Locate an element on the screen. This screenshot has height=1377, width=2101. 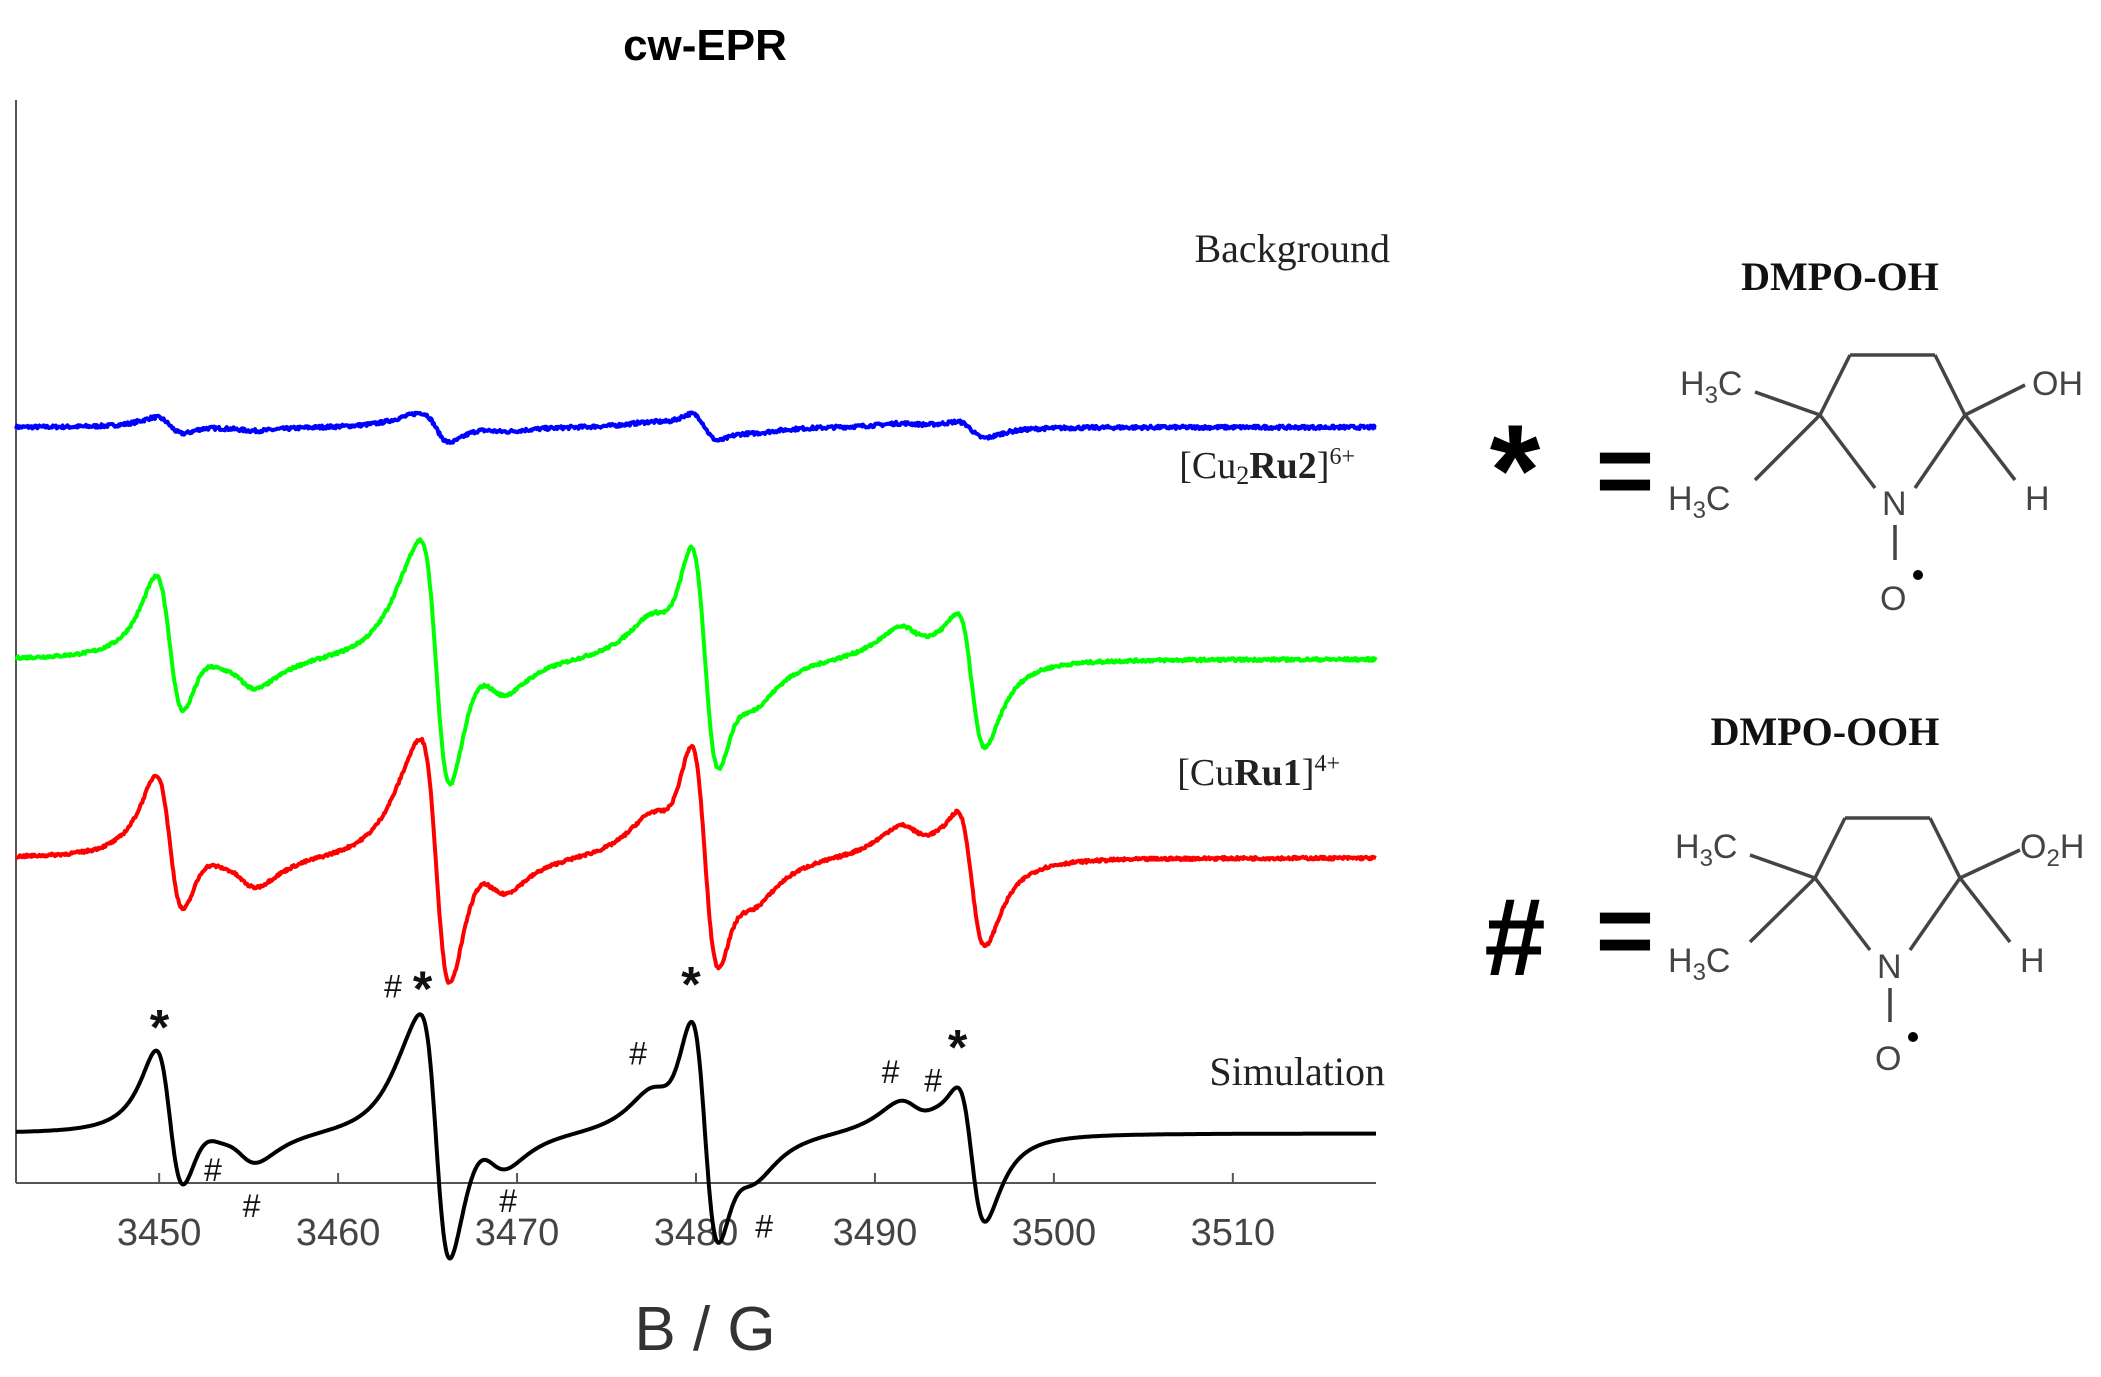
label-simulation: Simulation is located at coordinates (1297, 1071).